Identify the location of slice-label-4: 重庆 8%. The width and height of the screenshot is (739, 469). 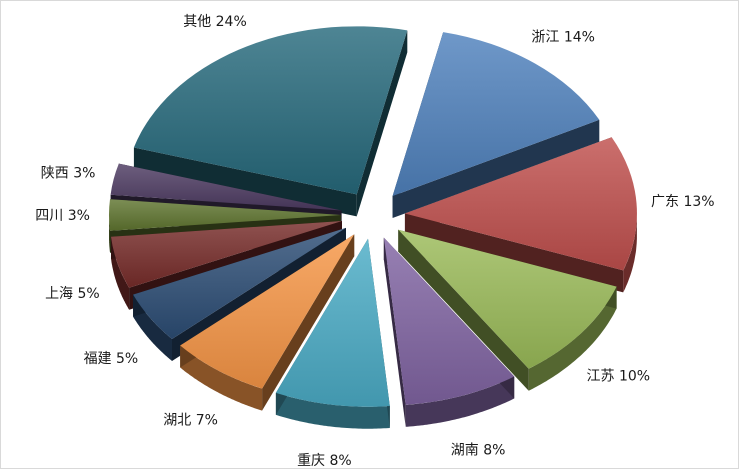
(324, 460).